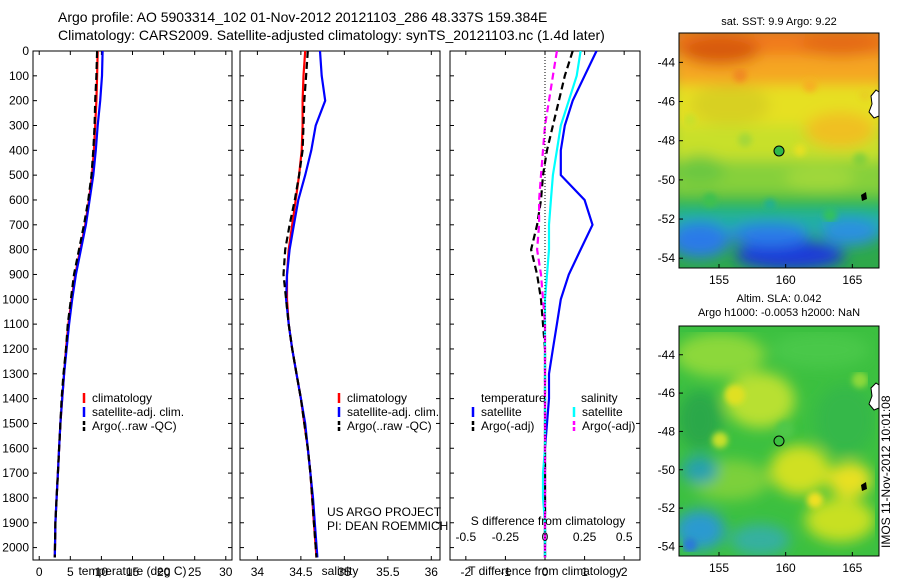 Image resolution: width=900 pixels, height=580 pixels. What do you see at coordinates (195, 572) in the screenshot?
I see `x-tick-label: 25` at bounding box center [195, 572].